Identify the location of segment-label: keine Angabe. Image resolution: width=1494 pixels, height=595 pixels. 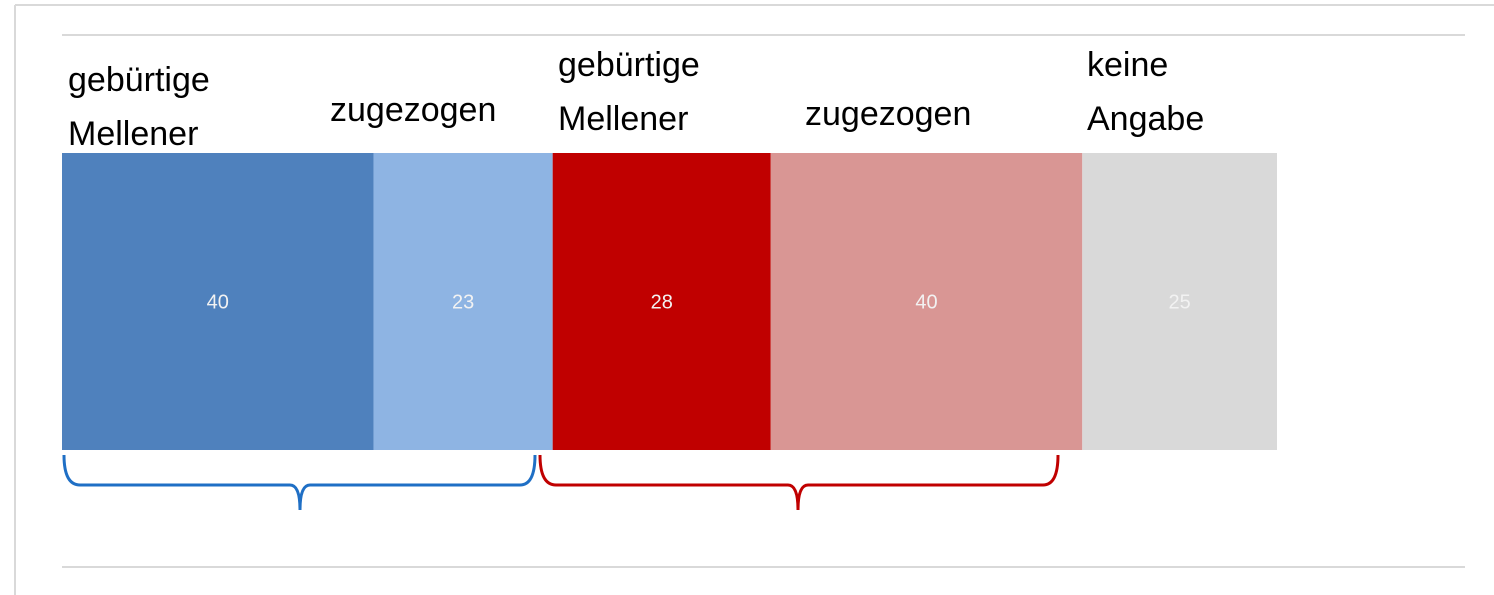
(1146, 92).